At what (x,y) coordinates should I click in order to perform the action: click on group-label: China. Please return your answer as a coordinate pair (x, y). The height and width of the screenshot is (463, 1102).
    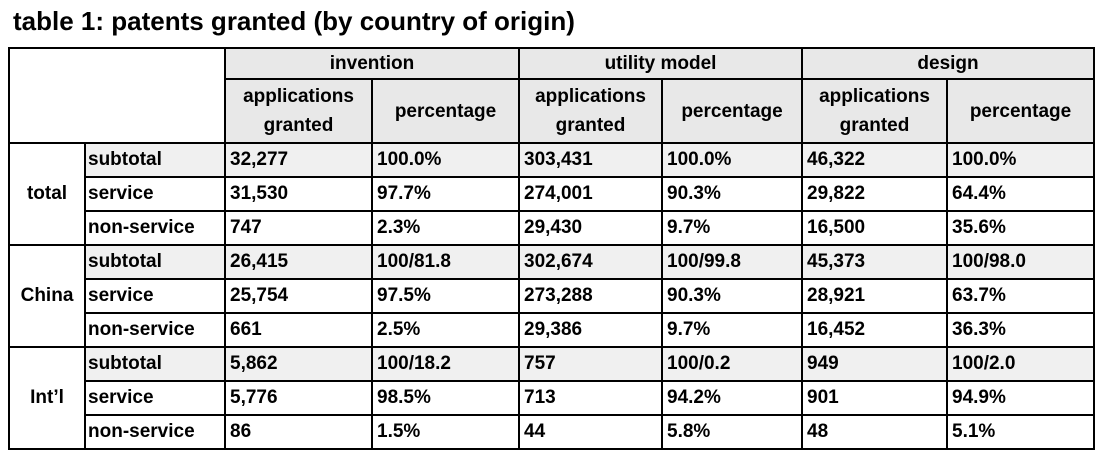
    Looking at the image, I should click on (47, 296).